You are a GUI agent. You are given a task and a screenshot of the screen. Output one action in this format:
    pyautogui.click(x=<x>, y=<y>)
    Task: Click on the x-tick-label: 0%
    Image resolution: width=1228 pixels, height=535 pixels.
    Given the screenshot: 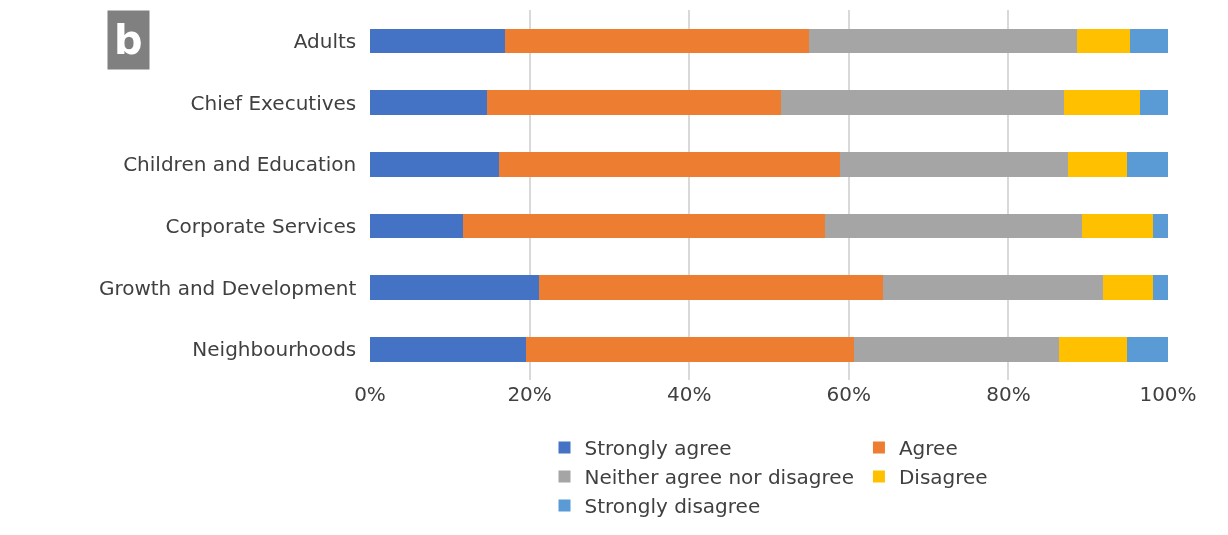 What is the action you would take?
    pyautogui.click(x=370, y=394)
    